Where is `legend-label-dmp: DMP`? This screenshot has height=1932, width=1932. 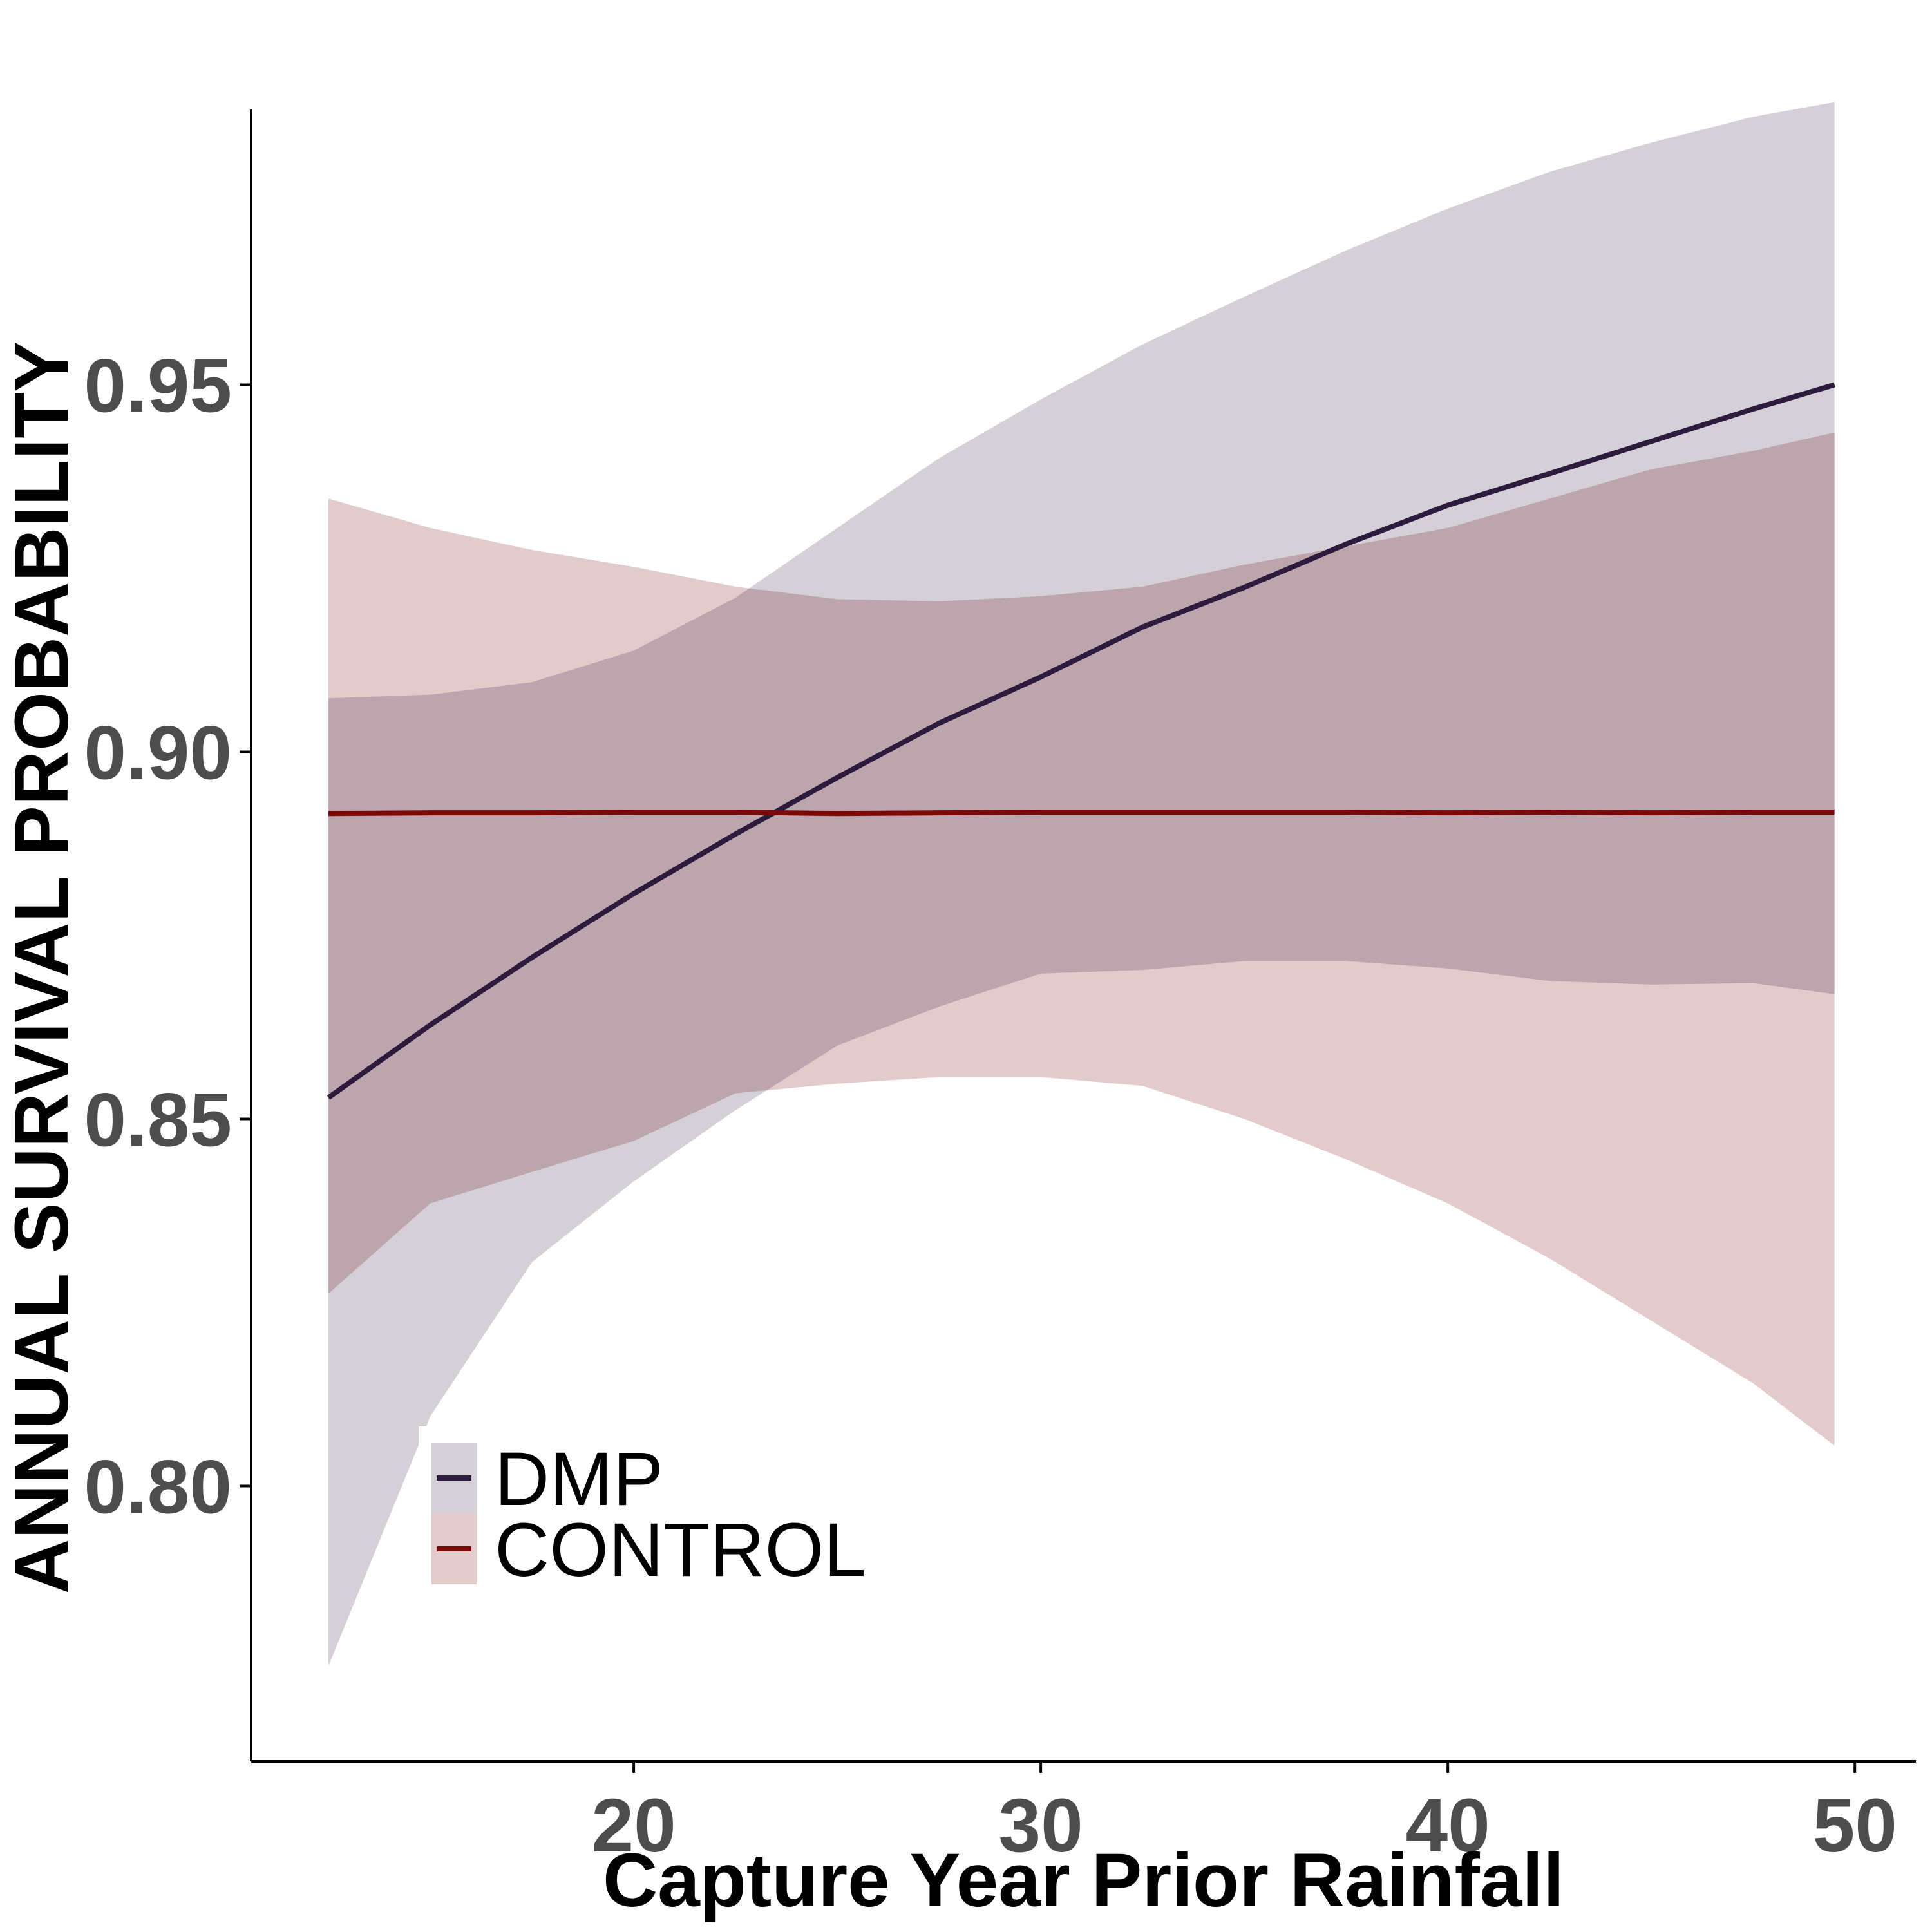 legend-label-dmp: DMP is located at coordinates (579, 1479).